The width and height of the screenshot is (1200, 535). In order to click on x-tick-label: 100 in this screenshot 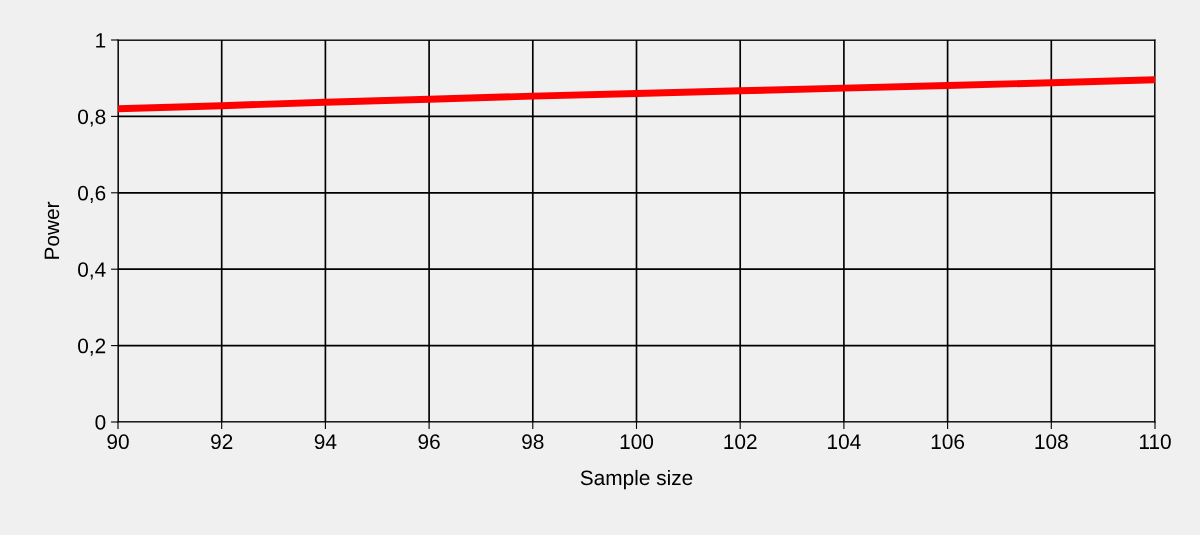, I will do `click(637, 442)`.